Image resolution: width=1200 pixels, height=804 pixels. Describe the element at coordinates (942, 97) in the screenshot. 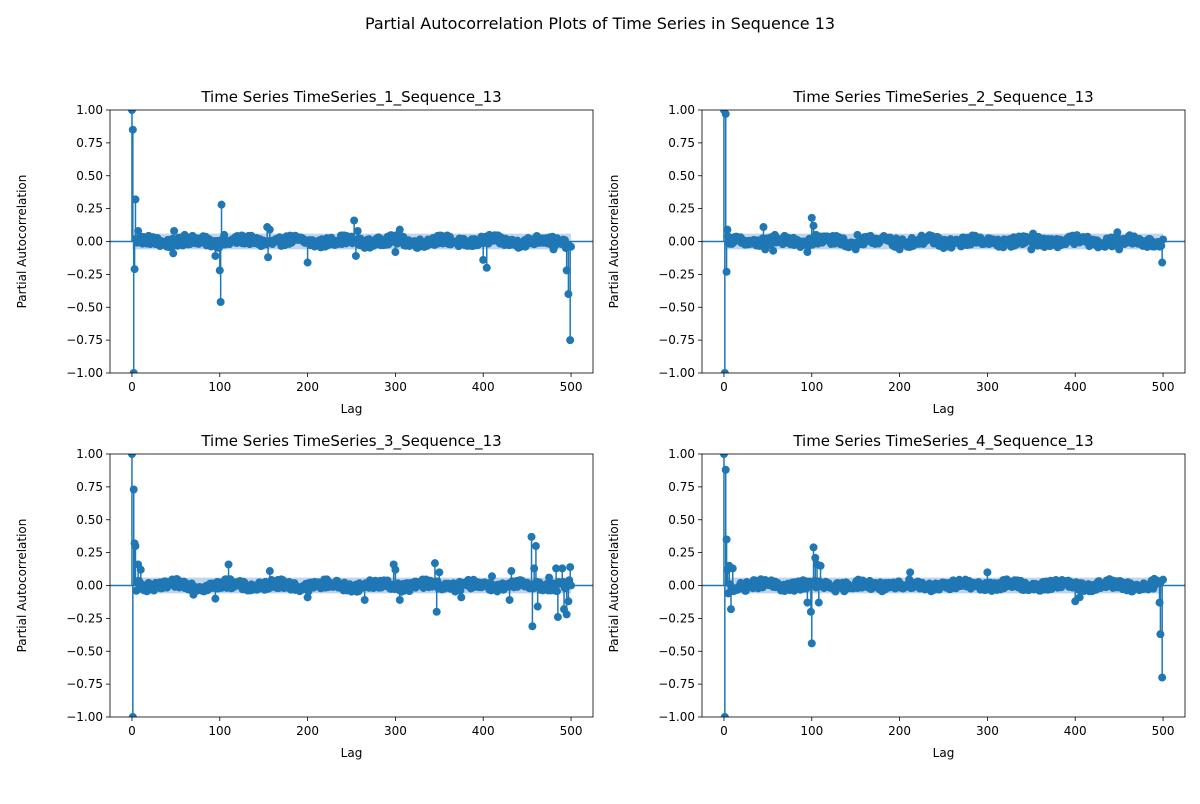

I see `subplot-title: Time Series TimeSeries_2_Sequence_13` at that location.